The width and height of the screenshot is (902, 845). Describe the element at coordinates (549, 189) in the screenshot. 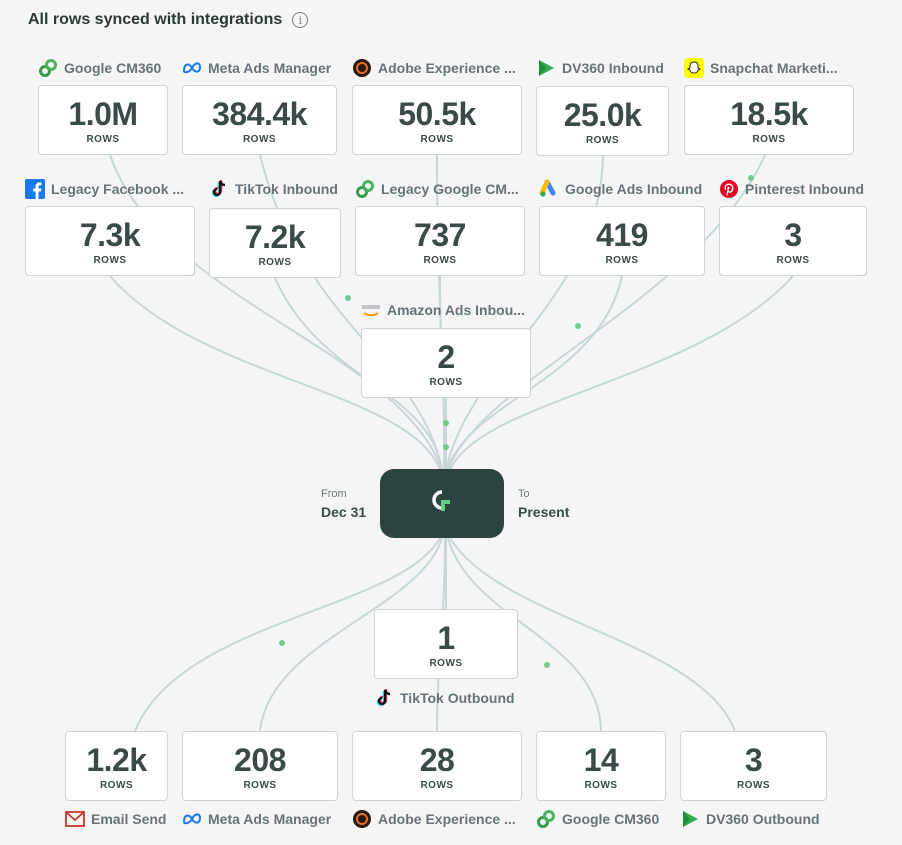

I see `google-ads-icon` at that location.